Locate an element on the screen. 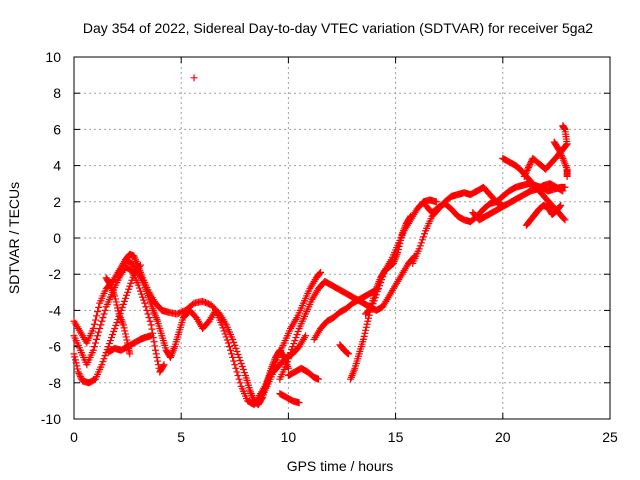 This screenshot has height=480, width=640. y-tick-label: 4 is located at coordinates (57, 166).